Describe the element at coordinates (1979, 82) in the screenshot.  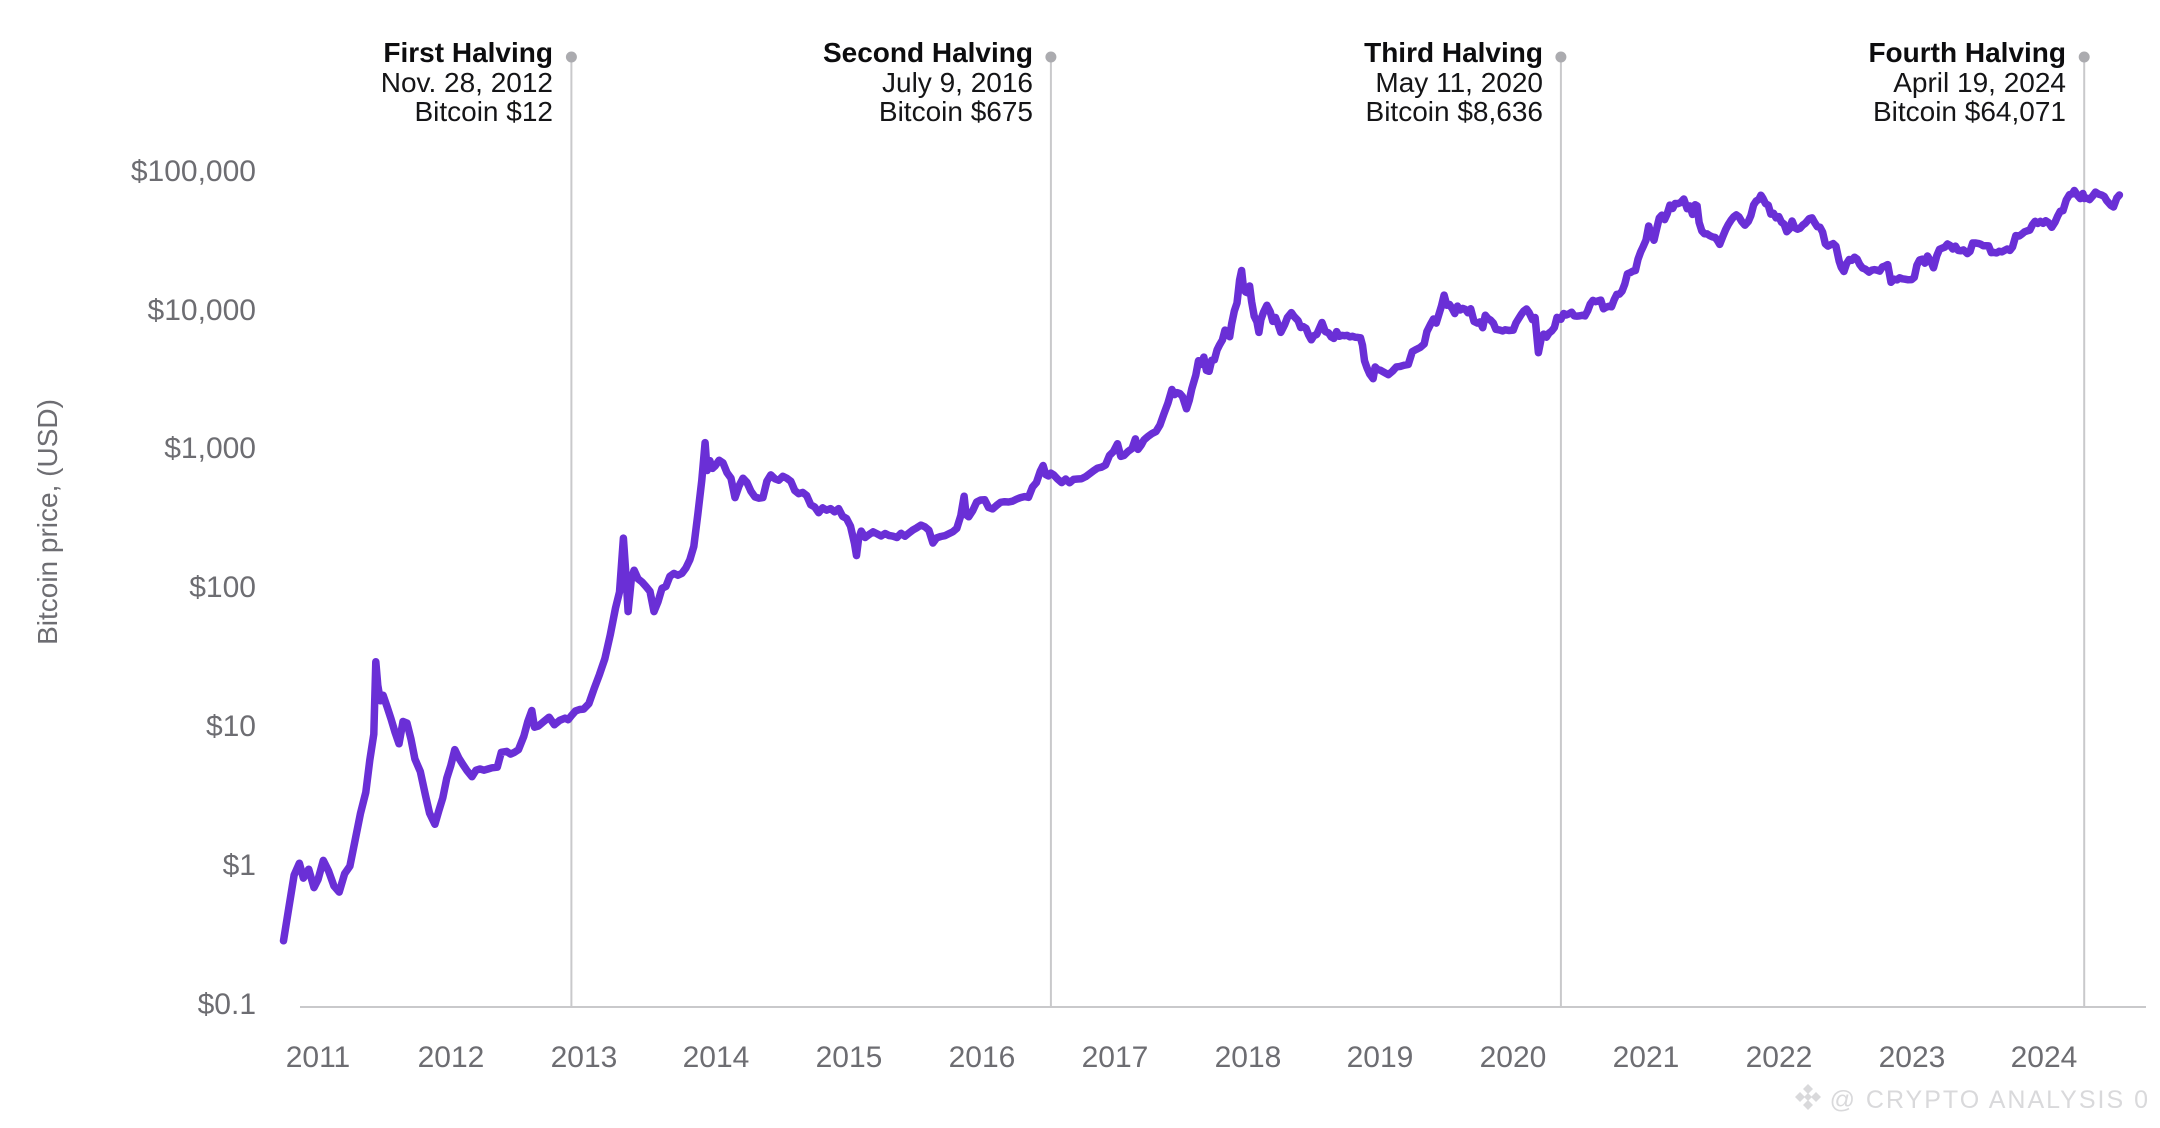
I see `fourth-halving-date: April 19, 2024` at that location.